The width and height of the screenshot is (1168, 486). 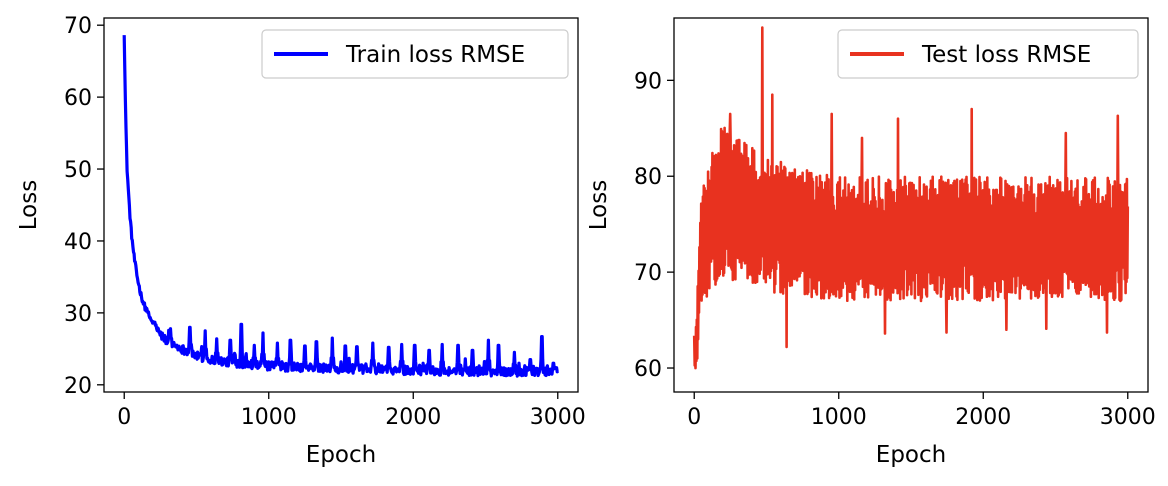 What do you see at coordinates (648, 177) in the screenshot?
I see `test-y-tick-label: 80` at bounding box center [648, 177].